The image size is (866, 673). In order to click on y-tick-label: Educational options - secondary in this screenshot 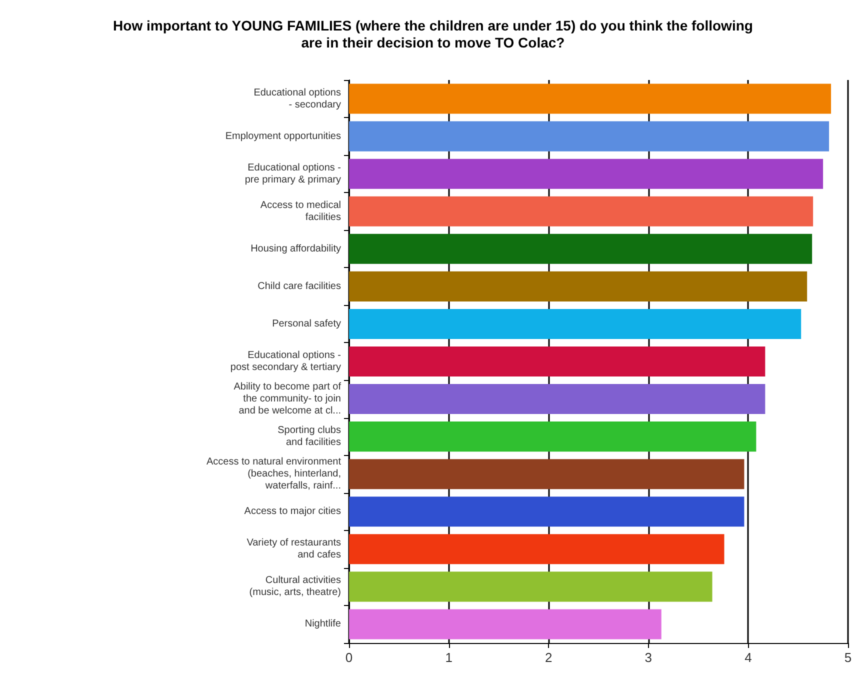, I will do `click(297, 98)`.